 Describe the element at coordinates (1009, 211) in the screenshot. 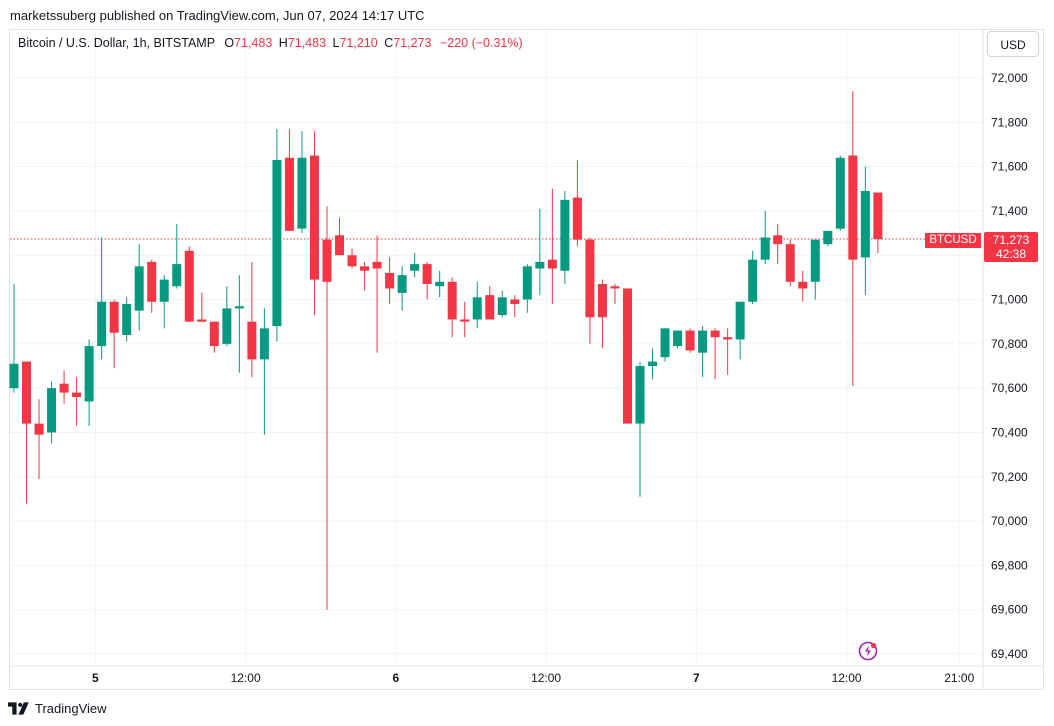

I see `y-tick-label: 71,400` at that location.